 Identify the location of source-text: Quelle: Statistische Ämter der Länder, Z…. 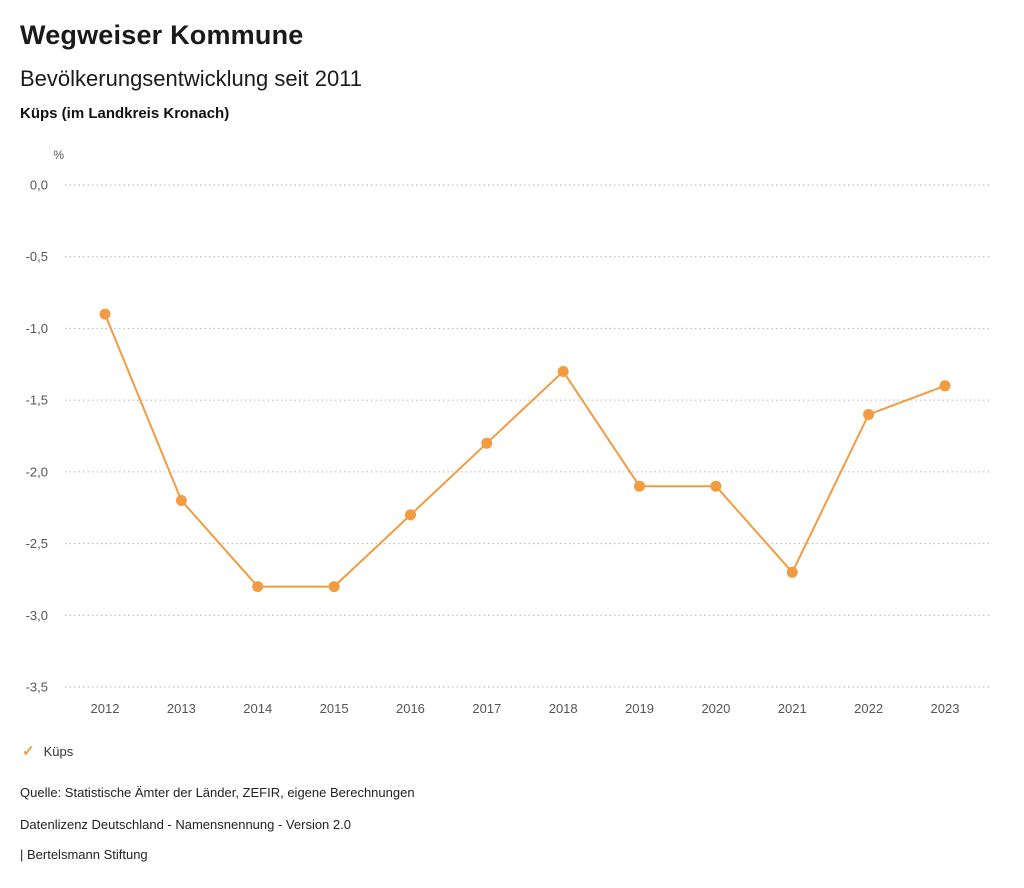
(217, 792).